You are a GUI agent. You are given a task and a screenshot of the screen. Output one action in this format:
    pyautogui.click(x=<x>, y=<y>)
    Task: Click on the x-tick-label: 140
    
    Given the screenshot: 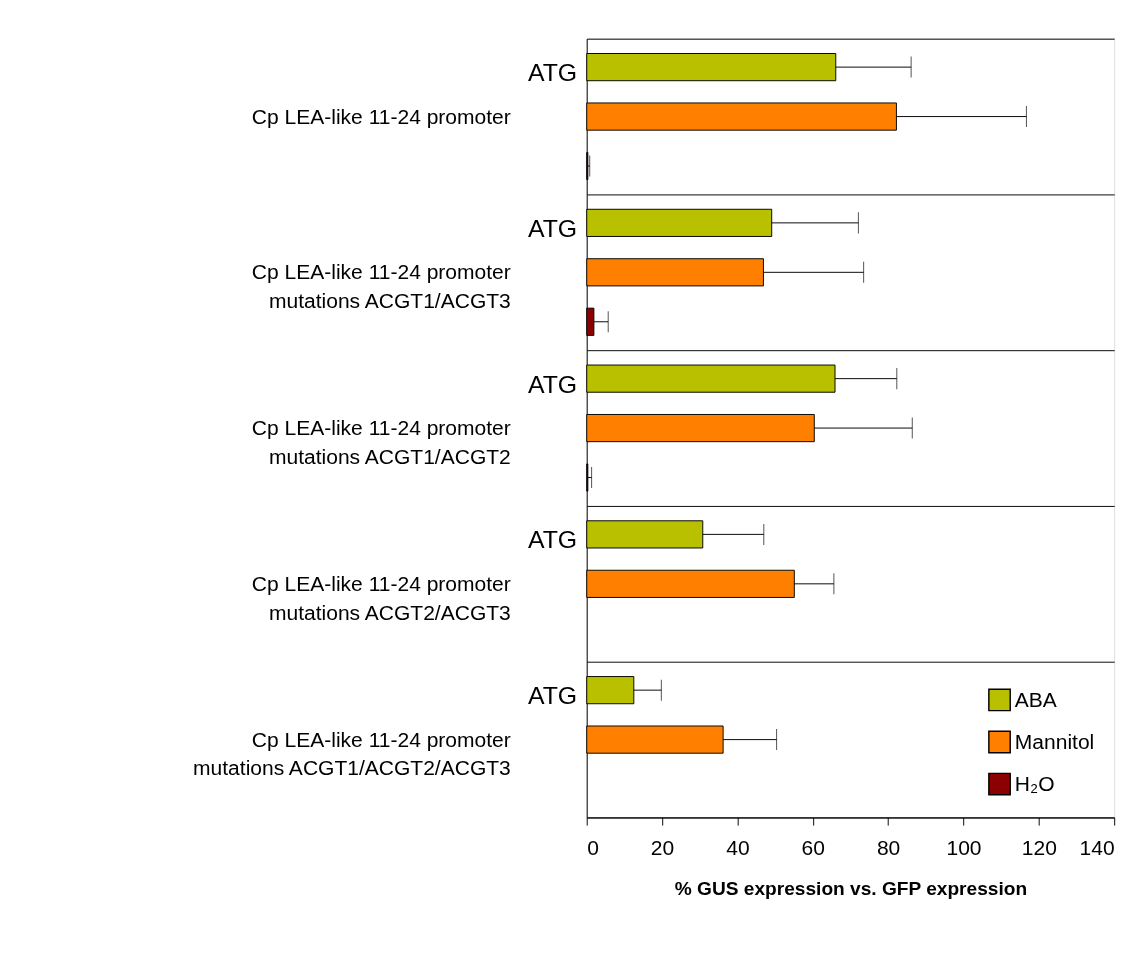 What is the action you would take?
    pyautogui.click(x=1097, y=848)
    